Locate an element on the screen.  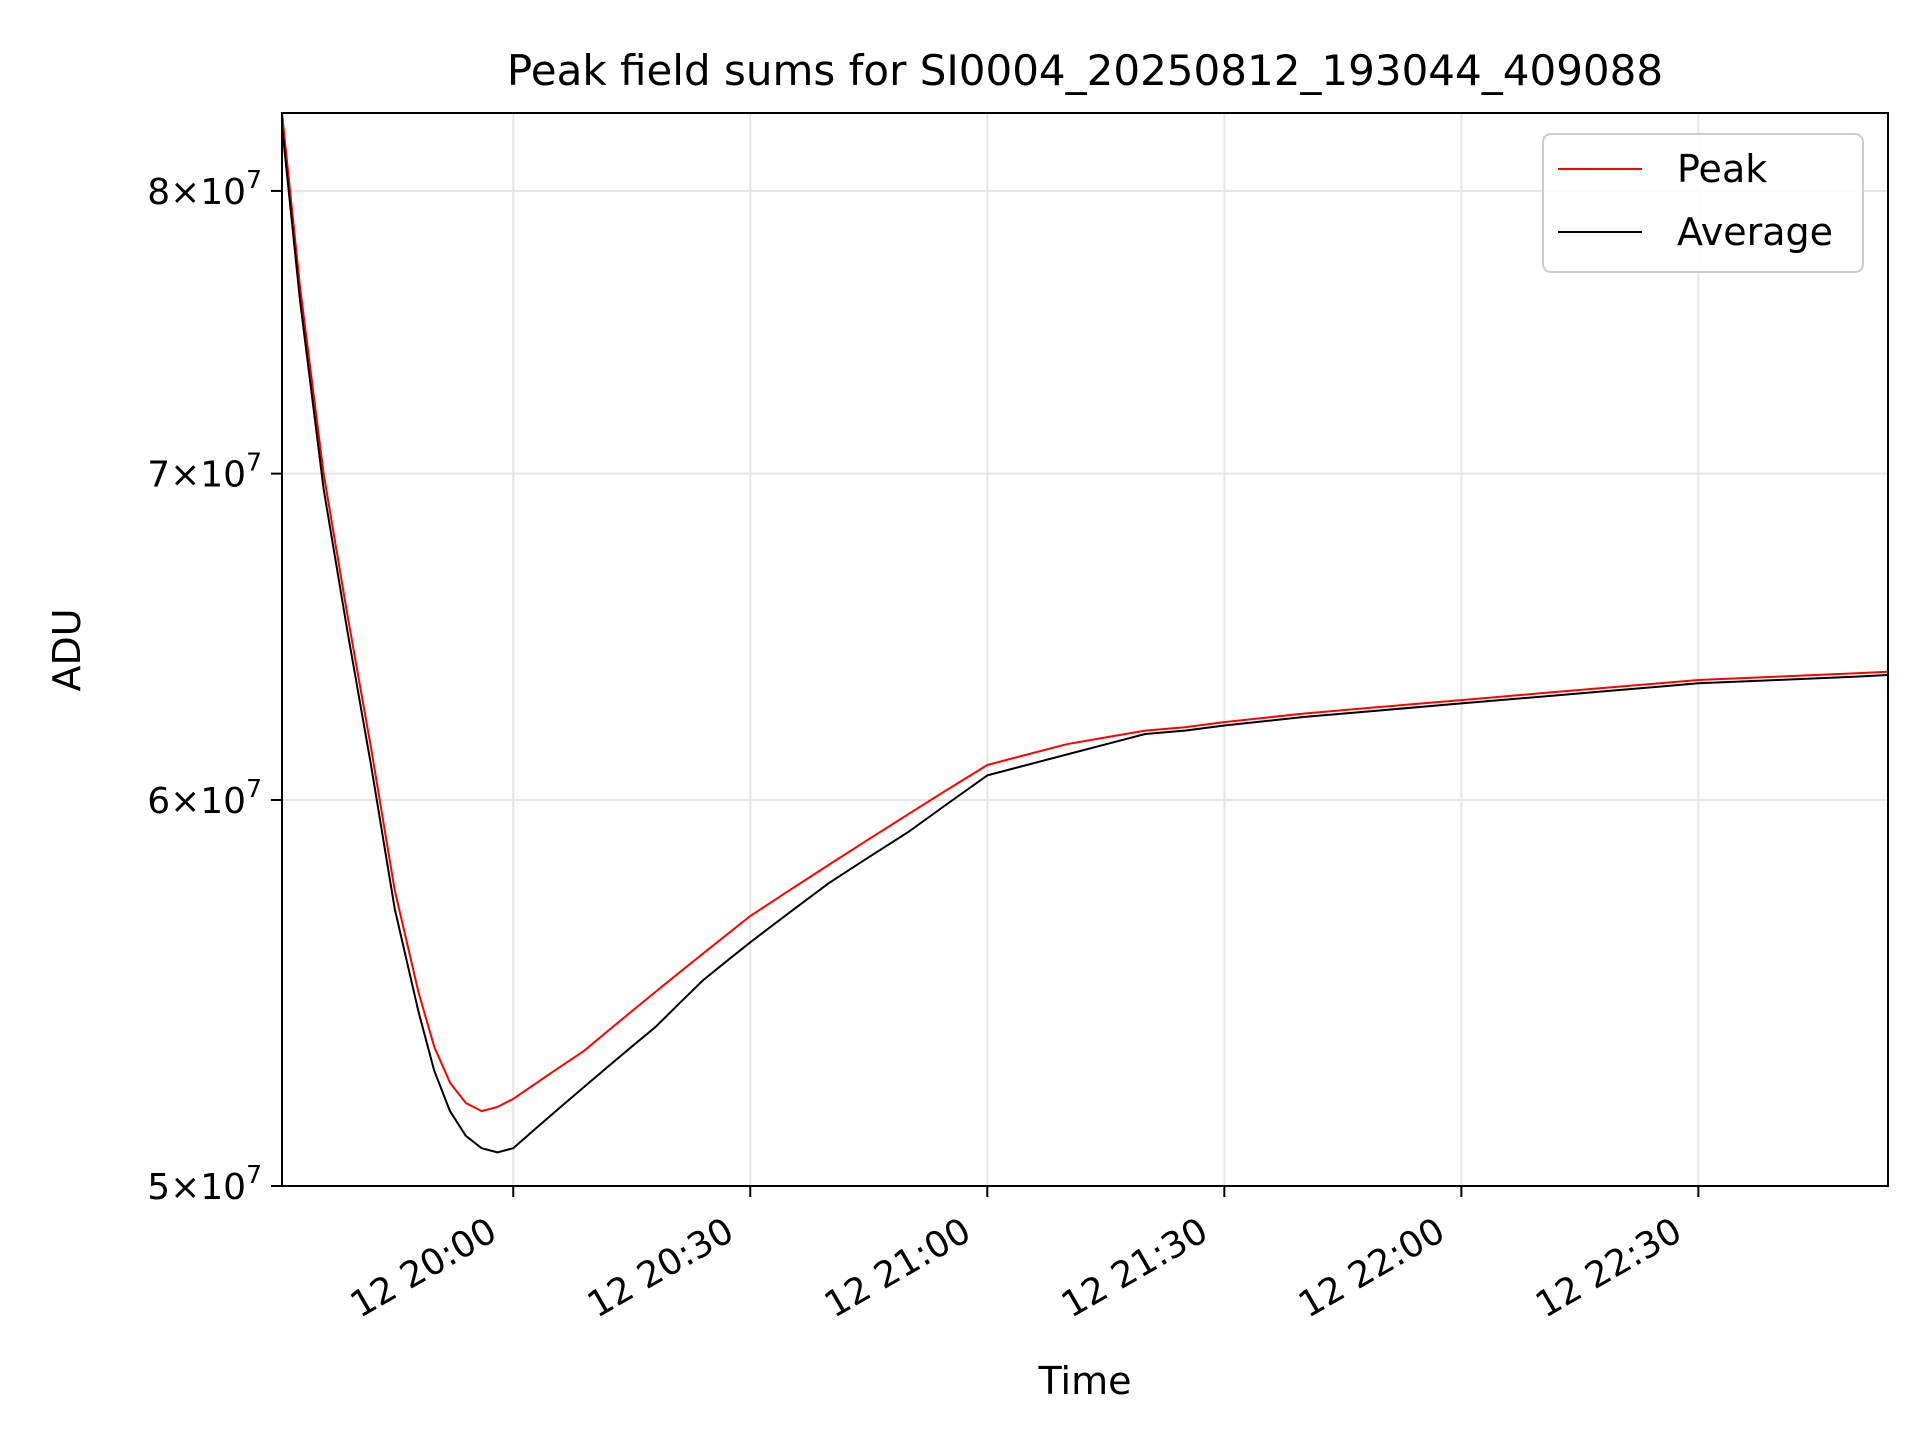
y-tick-label: 7×107 is located at coordinates (204, 472).